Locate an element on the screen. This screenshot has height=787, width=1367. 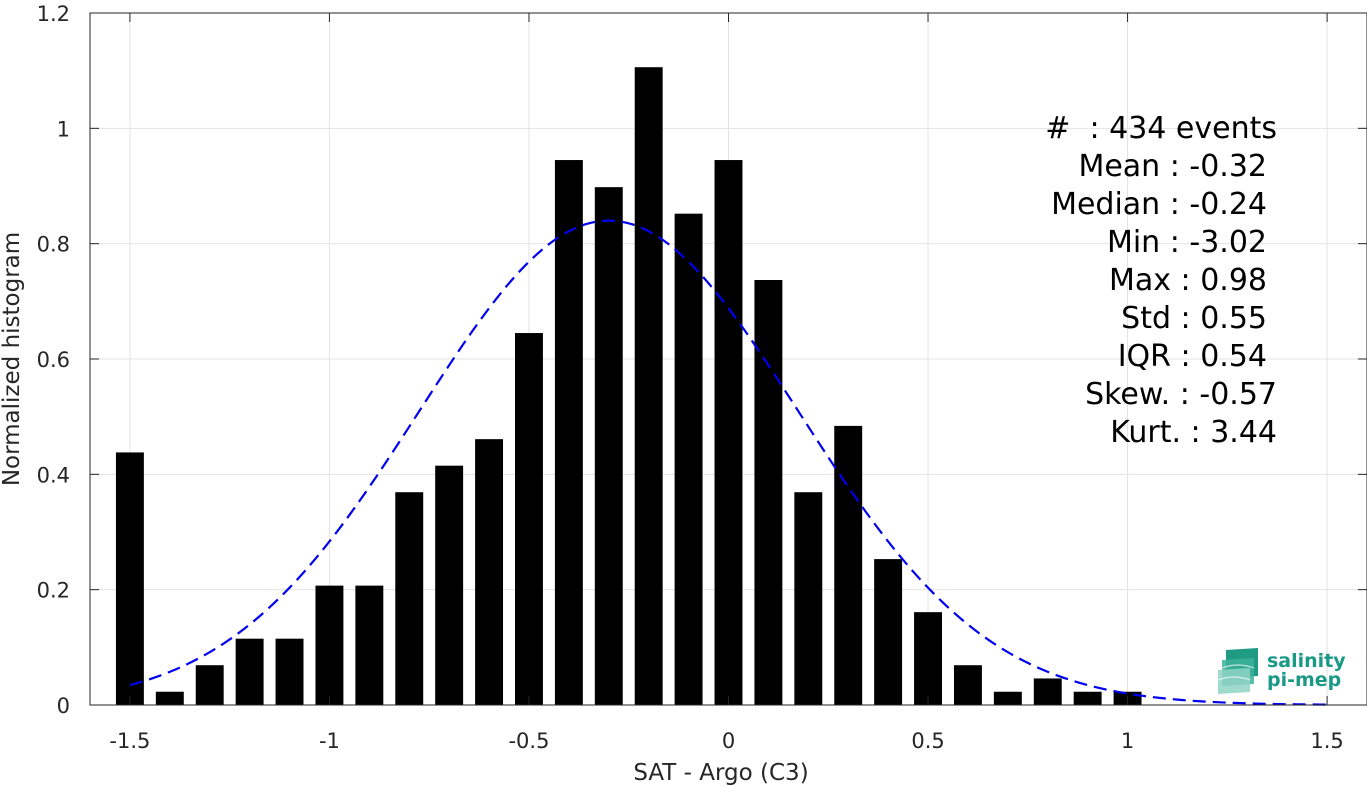
x-tick-labels: -1.5 -1 -0.5 0 0.5 1 1.5 is located at coordinates (726, 741).